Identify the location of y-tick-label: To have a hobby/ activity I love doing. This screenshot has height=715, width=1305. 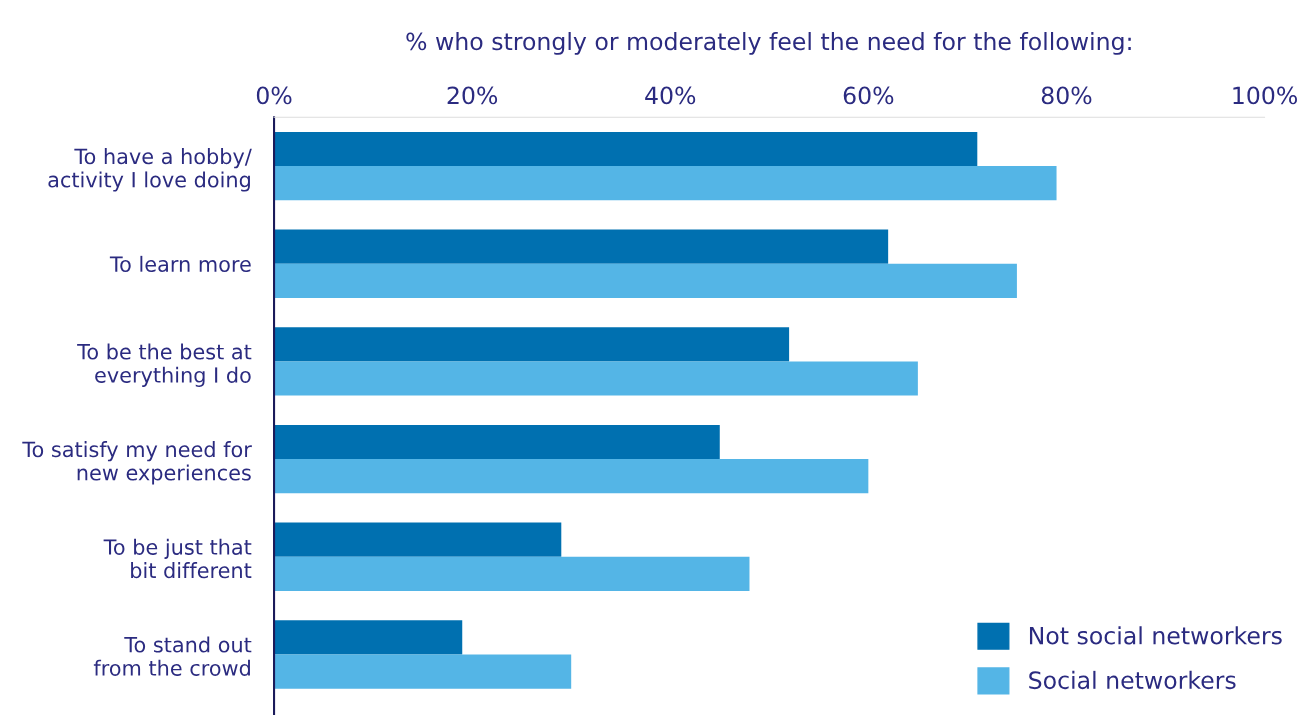
(150, 170).